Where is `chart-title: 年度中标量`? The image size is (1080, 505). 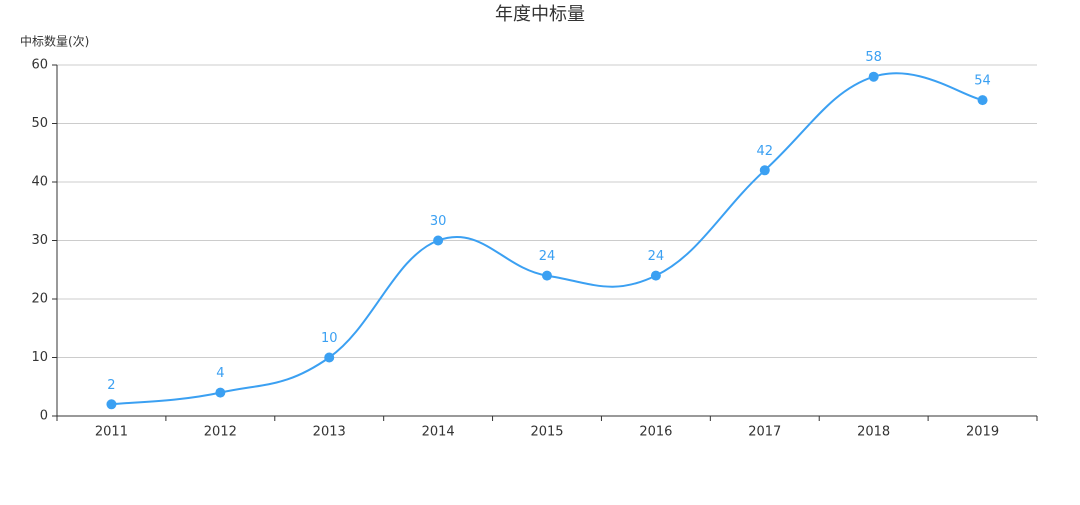 chart-title: 年度中标量 is located at coordinates (540, 14).